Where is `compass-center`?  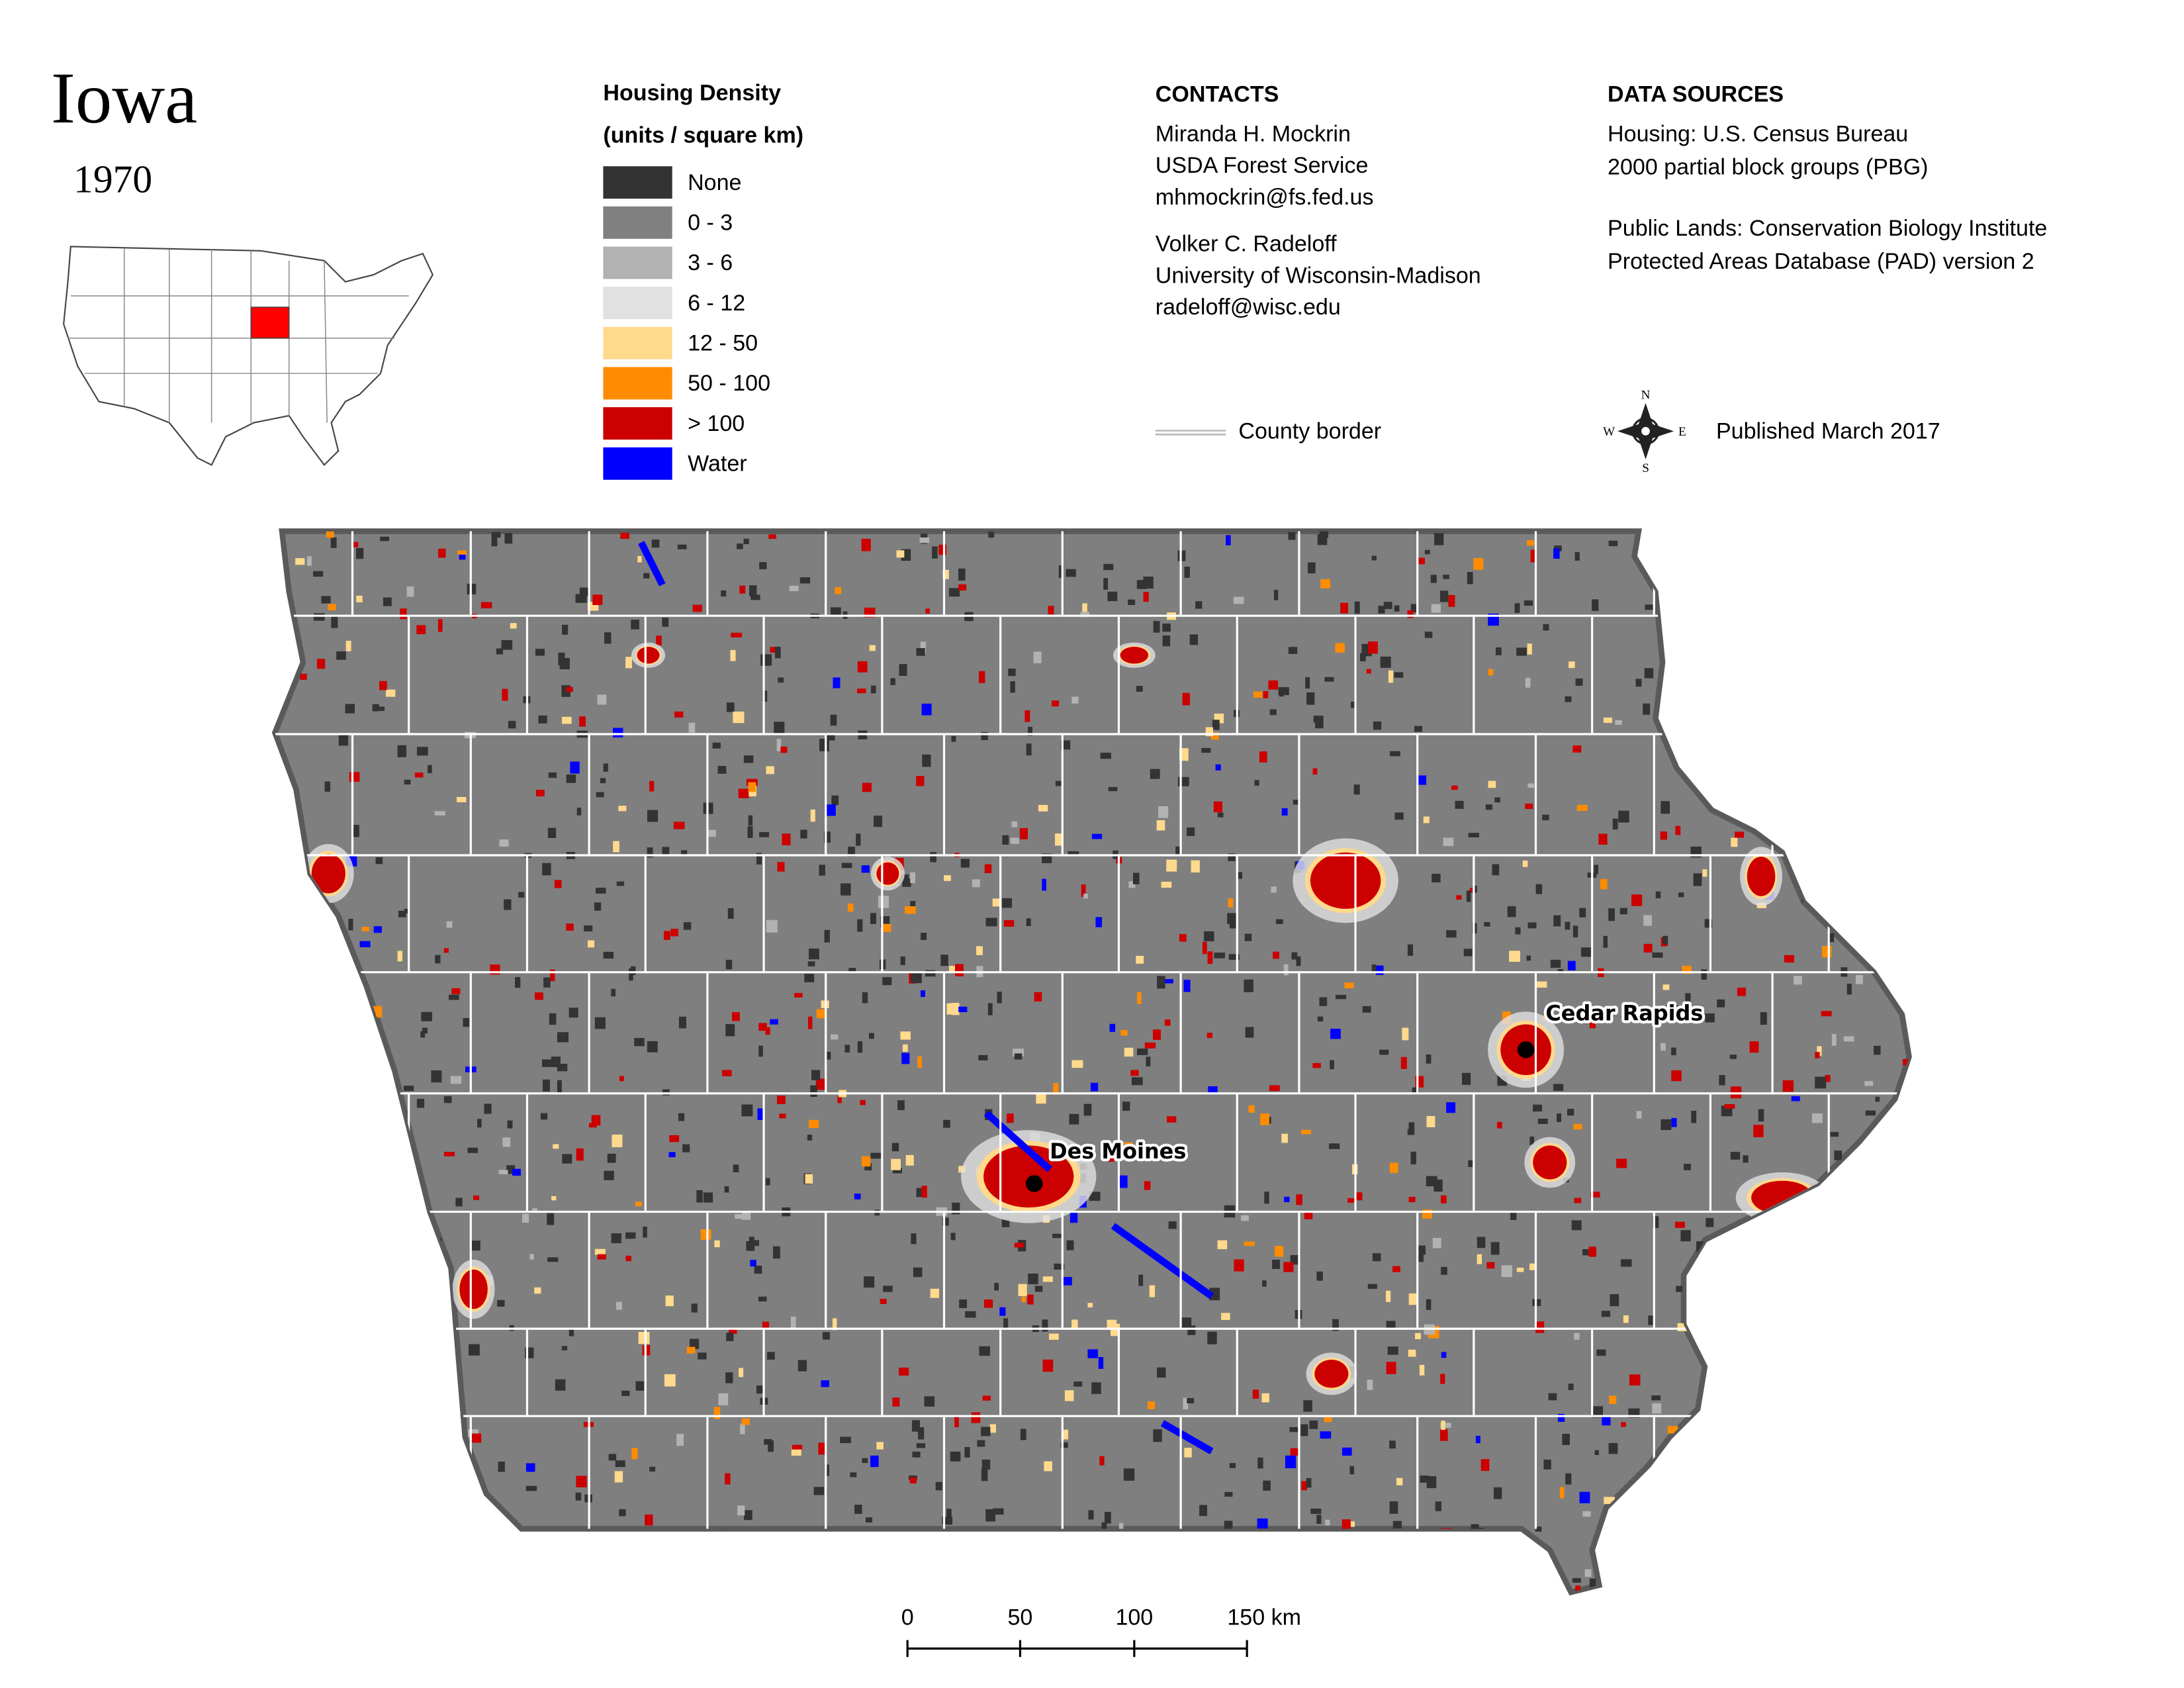 compass-center is located at coordinates (1645, 431).